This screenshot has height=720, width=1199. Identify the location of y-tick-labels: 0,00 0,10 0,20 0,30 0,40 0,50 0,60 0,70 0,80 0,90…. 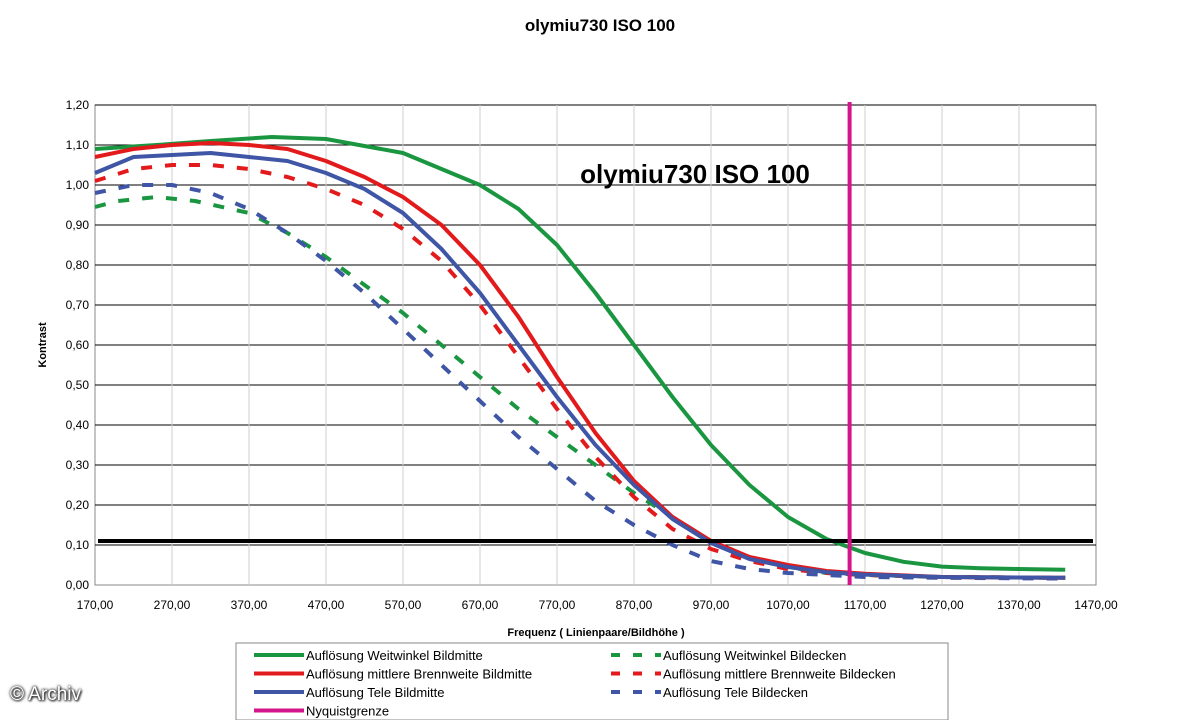
(78, 345).